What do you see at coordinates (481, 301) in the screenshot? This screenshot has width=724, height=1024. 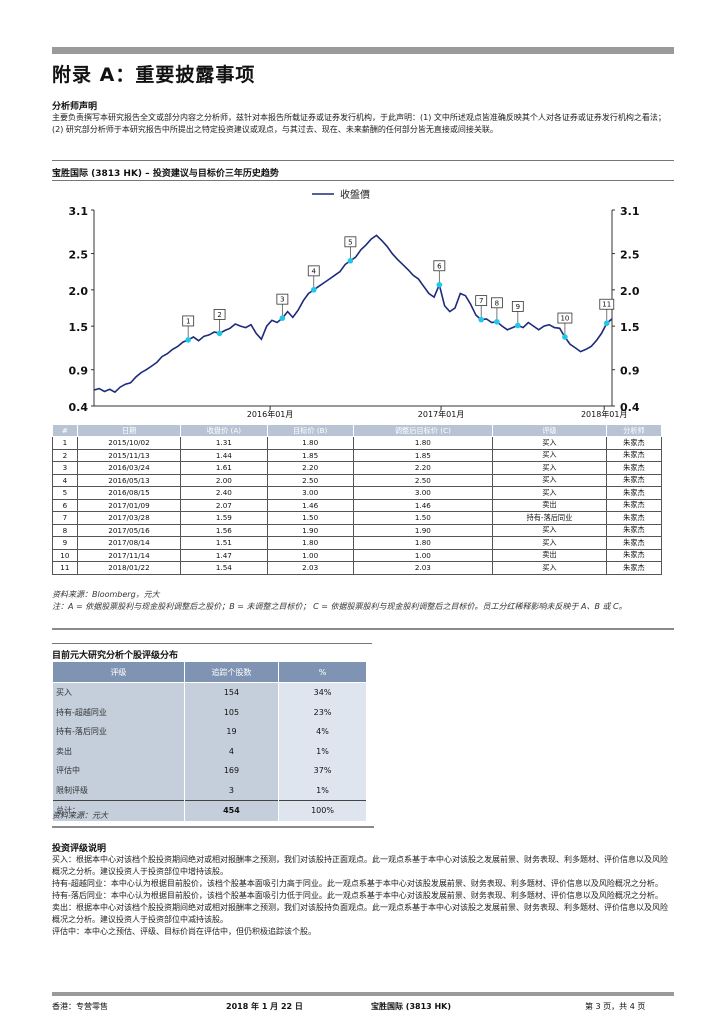 I see `marker-label: 7` at bounding box center [481, 301].